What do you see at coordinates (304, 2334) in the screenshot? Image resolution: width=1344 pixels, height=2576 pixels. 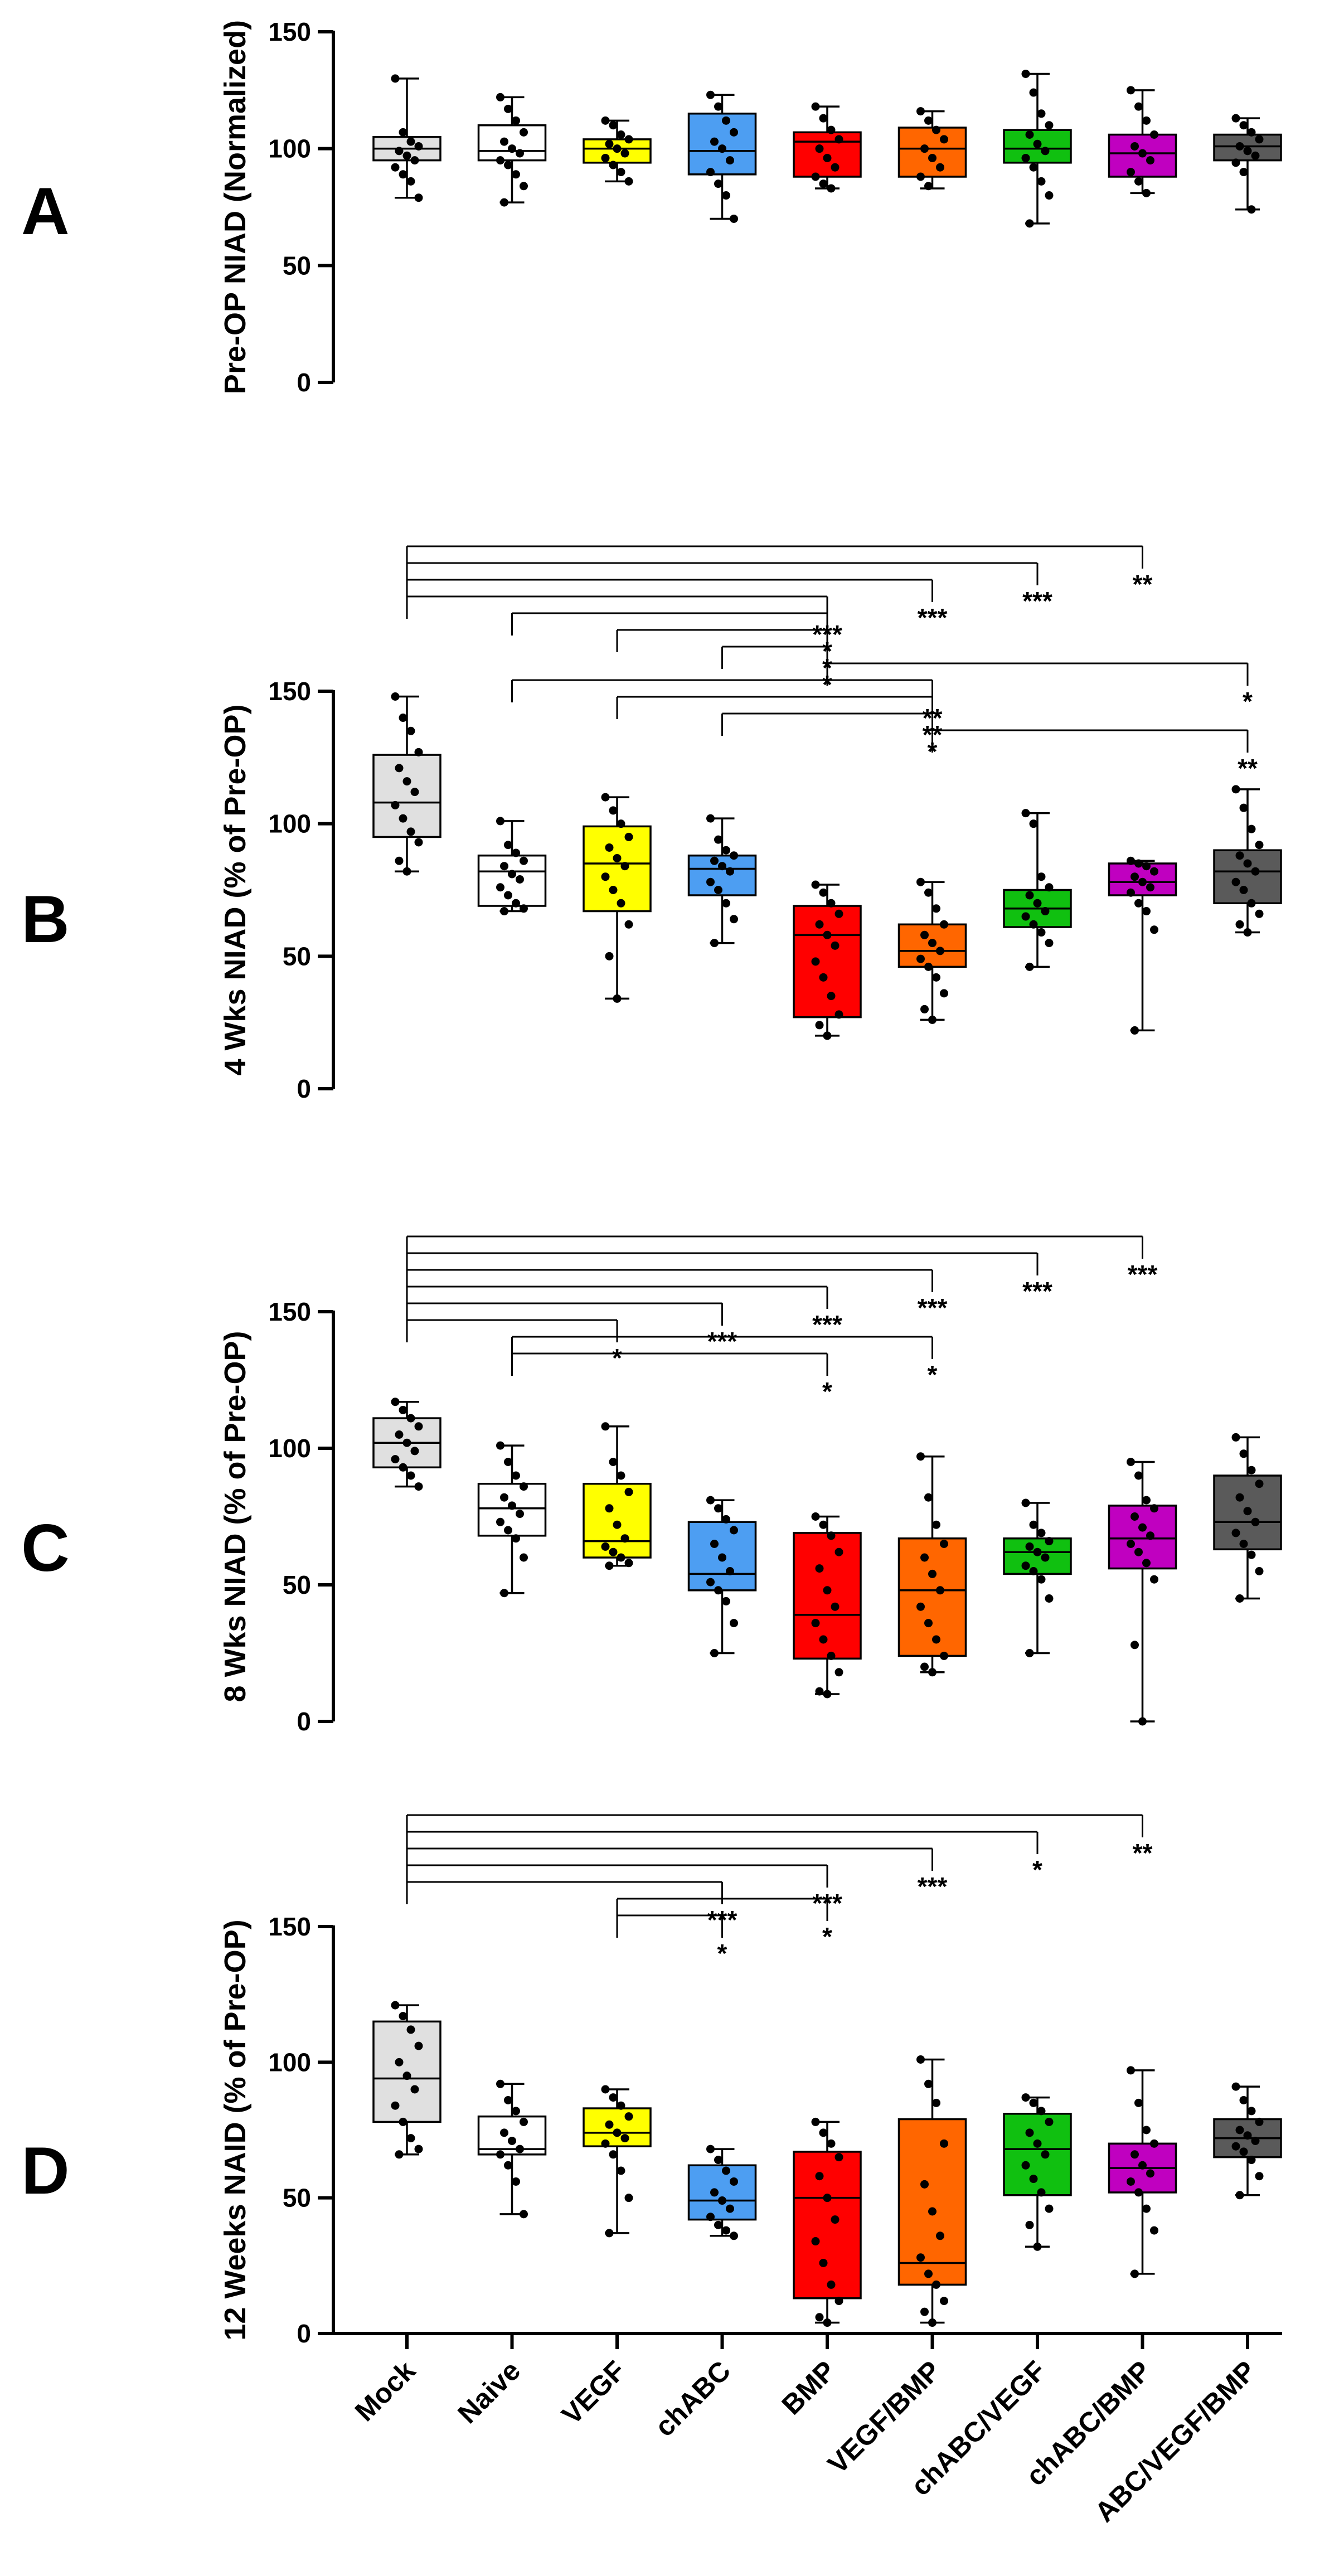 I see `y-tick-label: 0` at bounding box center [304, 2334].